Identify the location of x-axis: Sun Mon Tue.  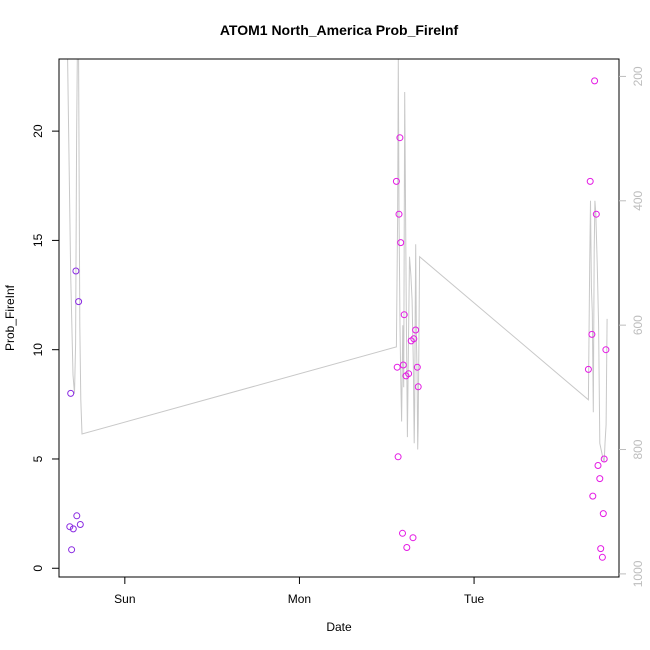
(299, 591).